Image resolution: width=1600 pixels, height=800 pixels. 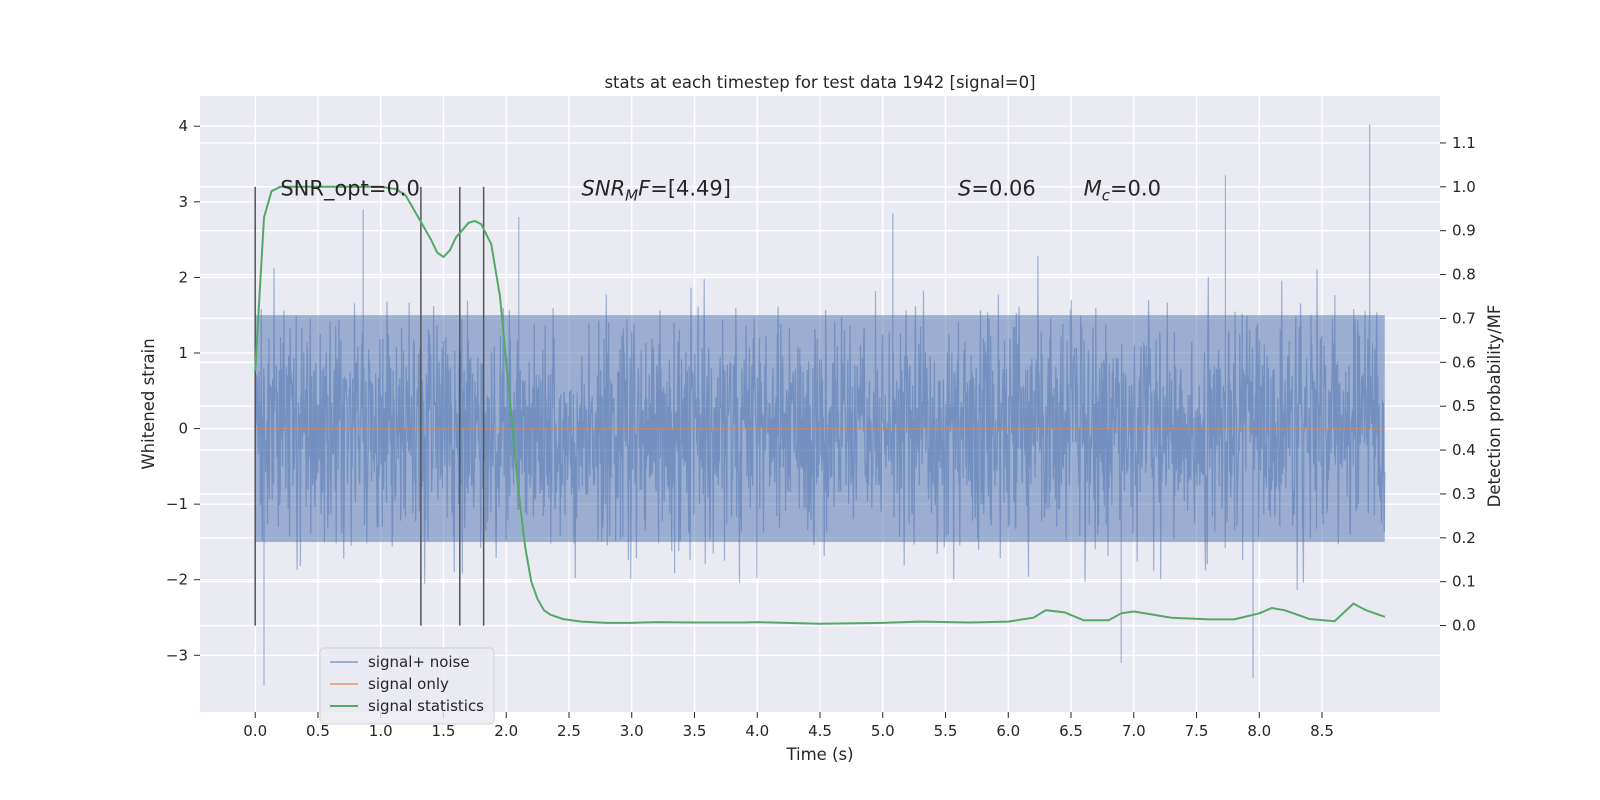 I want to click on y-tick-label: 2, so click(x=183, y=277).